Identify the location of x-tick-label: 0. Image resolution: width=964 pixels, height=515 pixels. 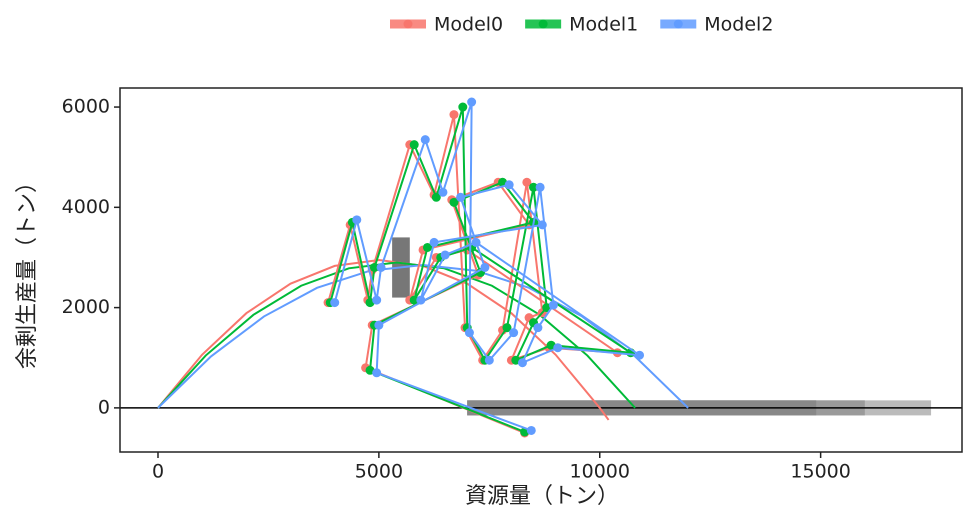
(158, 472).